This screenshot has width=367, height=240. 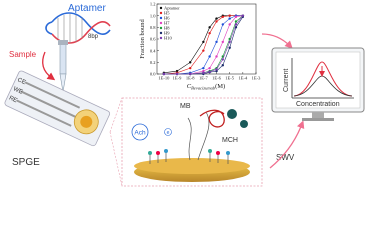 What do you see at coordinates (49, 66) in the screenshot?
I see `sample-arrow` at bounding box center [49, 66].